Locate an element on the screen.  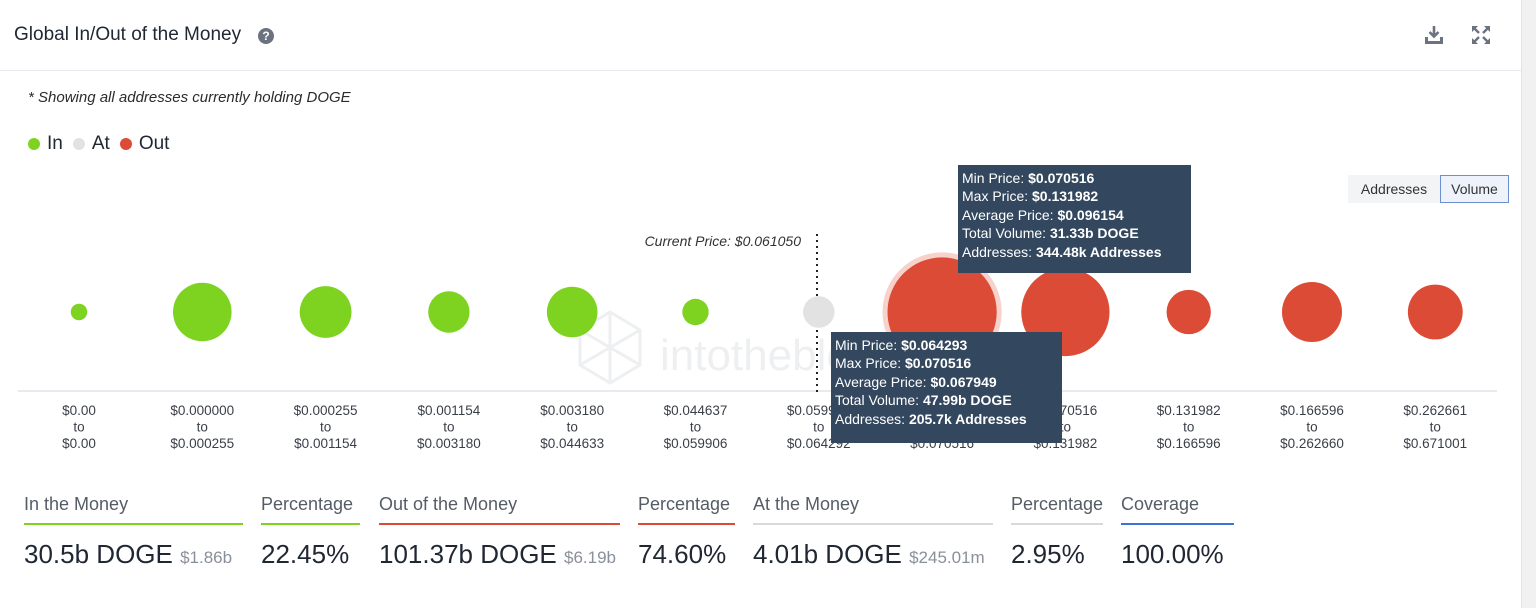
legend-item-out: Out is located at coordinates (144, 144).